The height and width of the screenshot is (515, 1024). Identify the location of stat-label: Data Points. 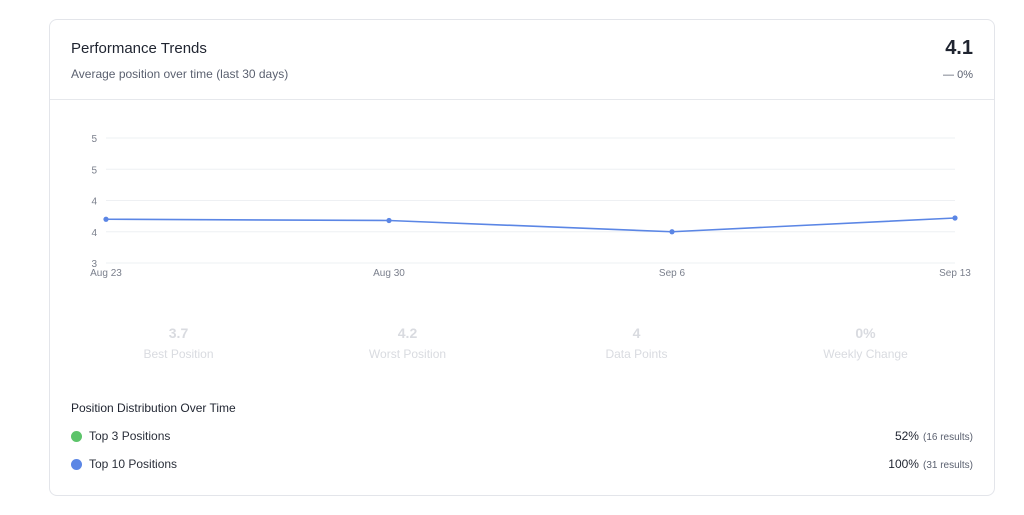
(636, 354).